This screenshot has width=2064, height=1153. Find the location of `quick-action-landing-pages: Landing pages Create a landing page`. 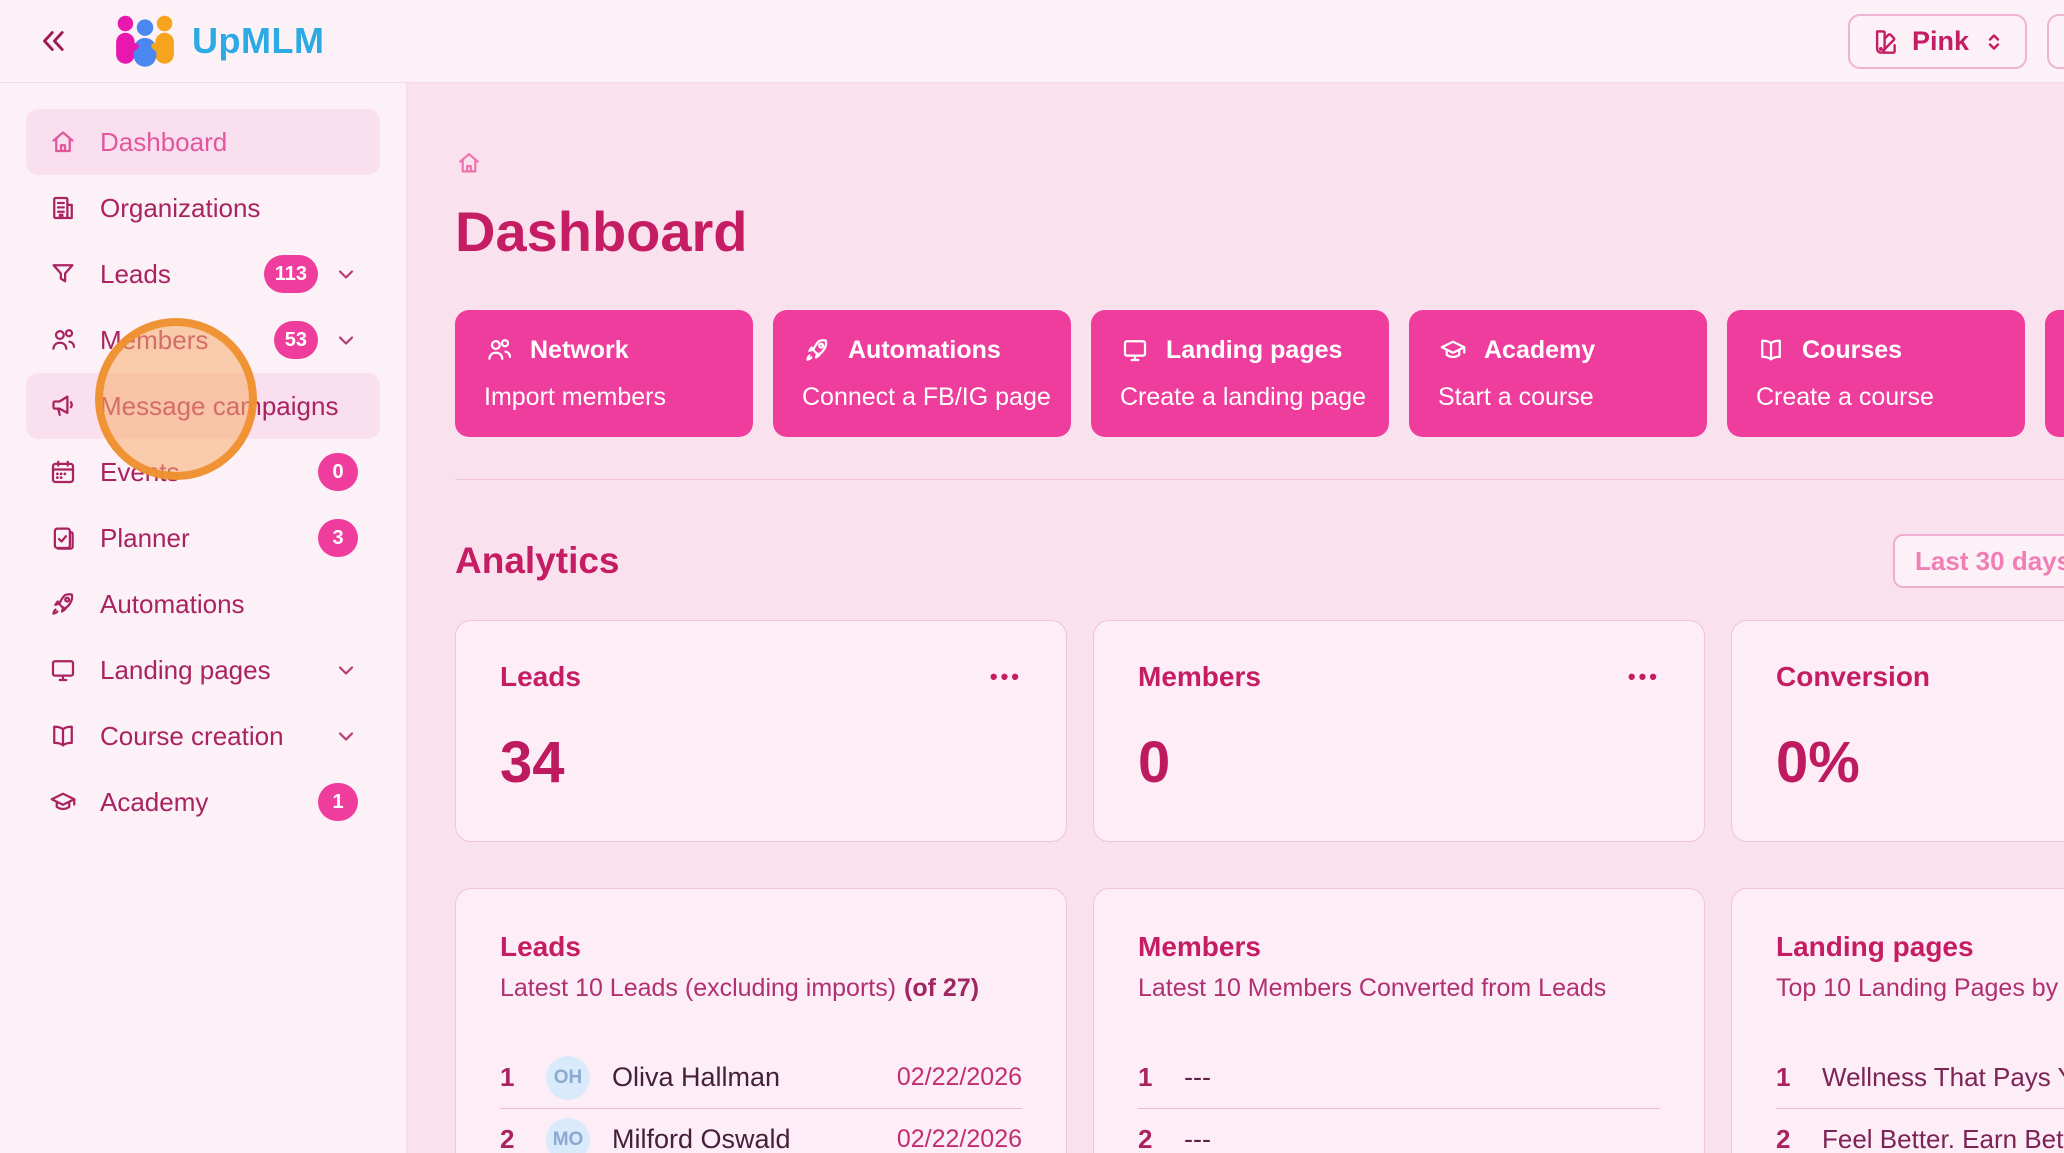

quick-action-landing-pages: Landing pages Create a landing page is located at coordinates (1240, 373).